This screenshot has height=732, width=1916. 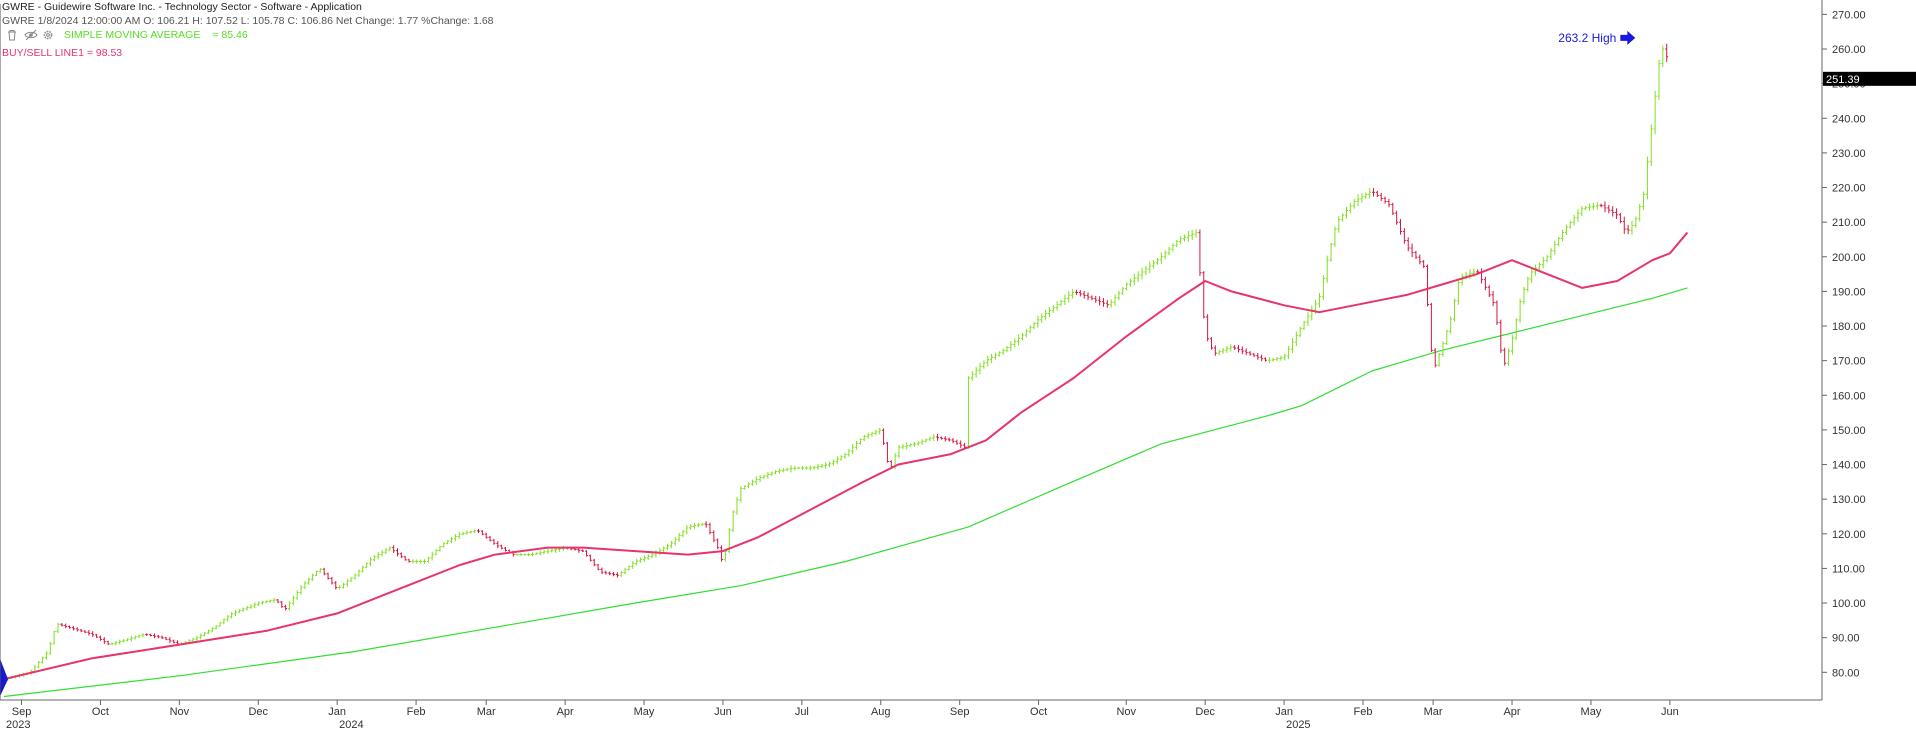 I want to click on buy-signal-marker, so click(x=4, y=677).